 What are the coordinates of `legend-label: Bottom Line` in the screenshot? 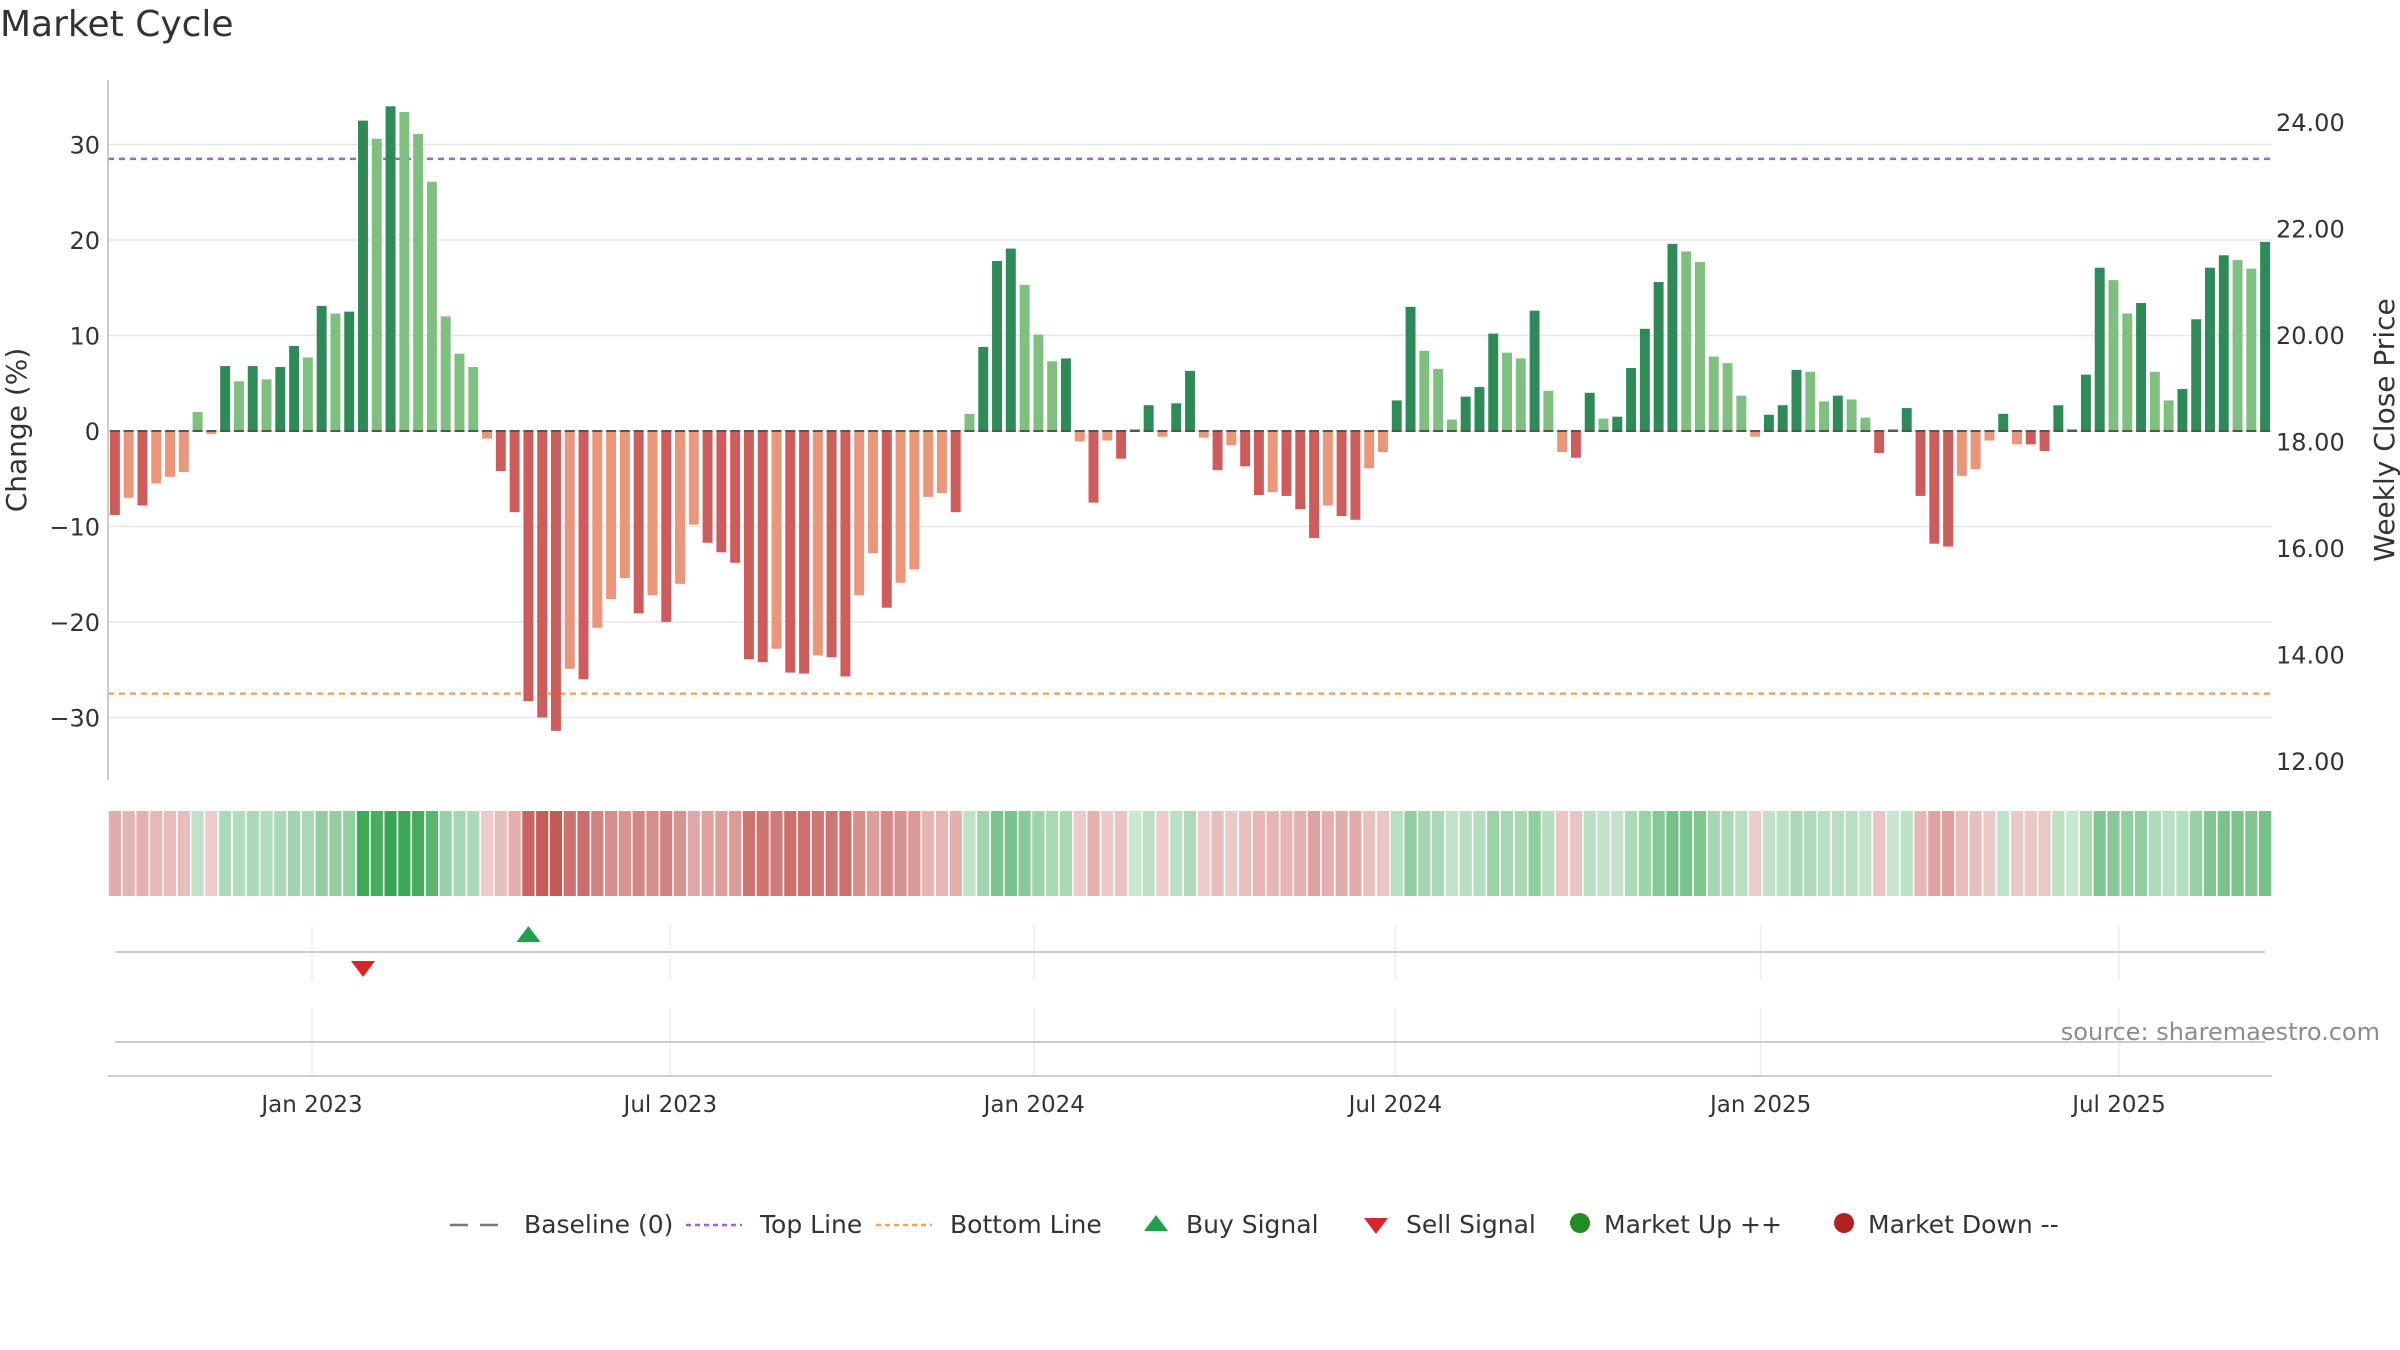 It's located at (1026, 1224).